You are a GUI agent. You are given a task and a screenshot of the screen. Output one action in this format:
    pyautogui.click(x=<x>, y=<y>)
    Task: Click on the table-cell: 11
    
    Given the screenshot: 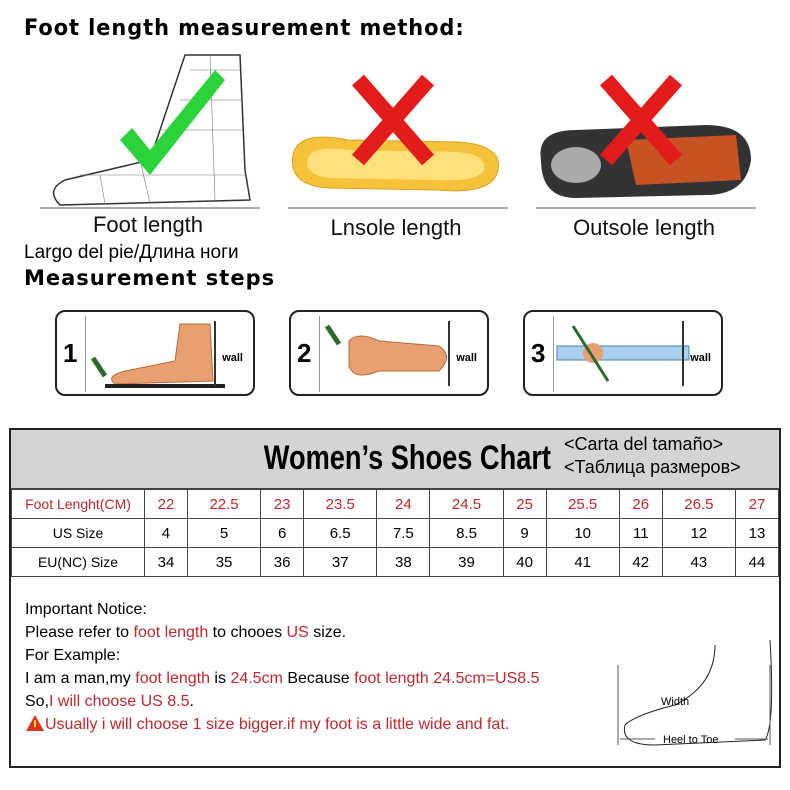 What is the action you would take?
    pyautogui.click(x=640, y=533)
    